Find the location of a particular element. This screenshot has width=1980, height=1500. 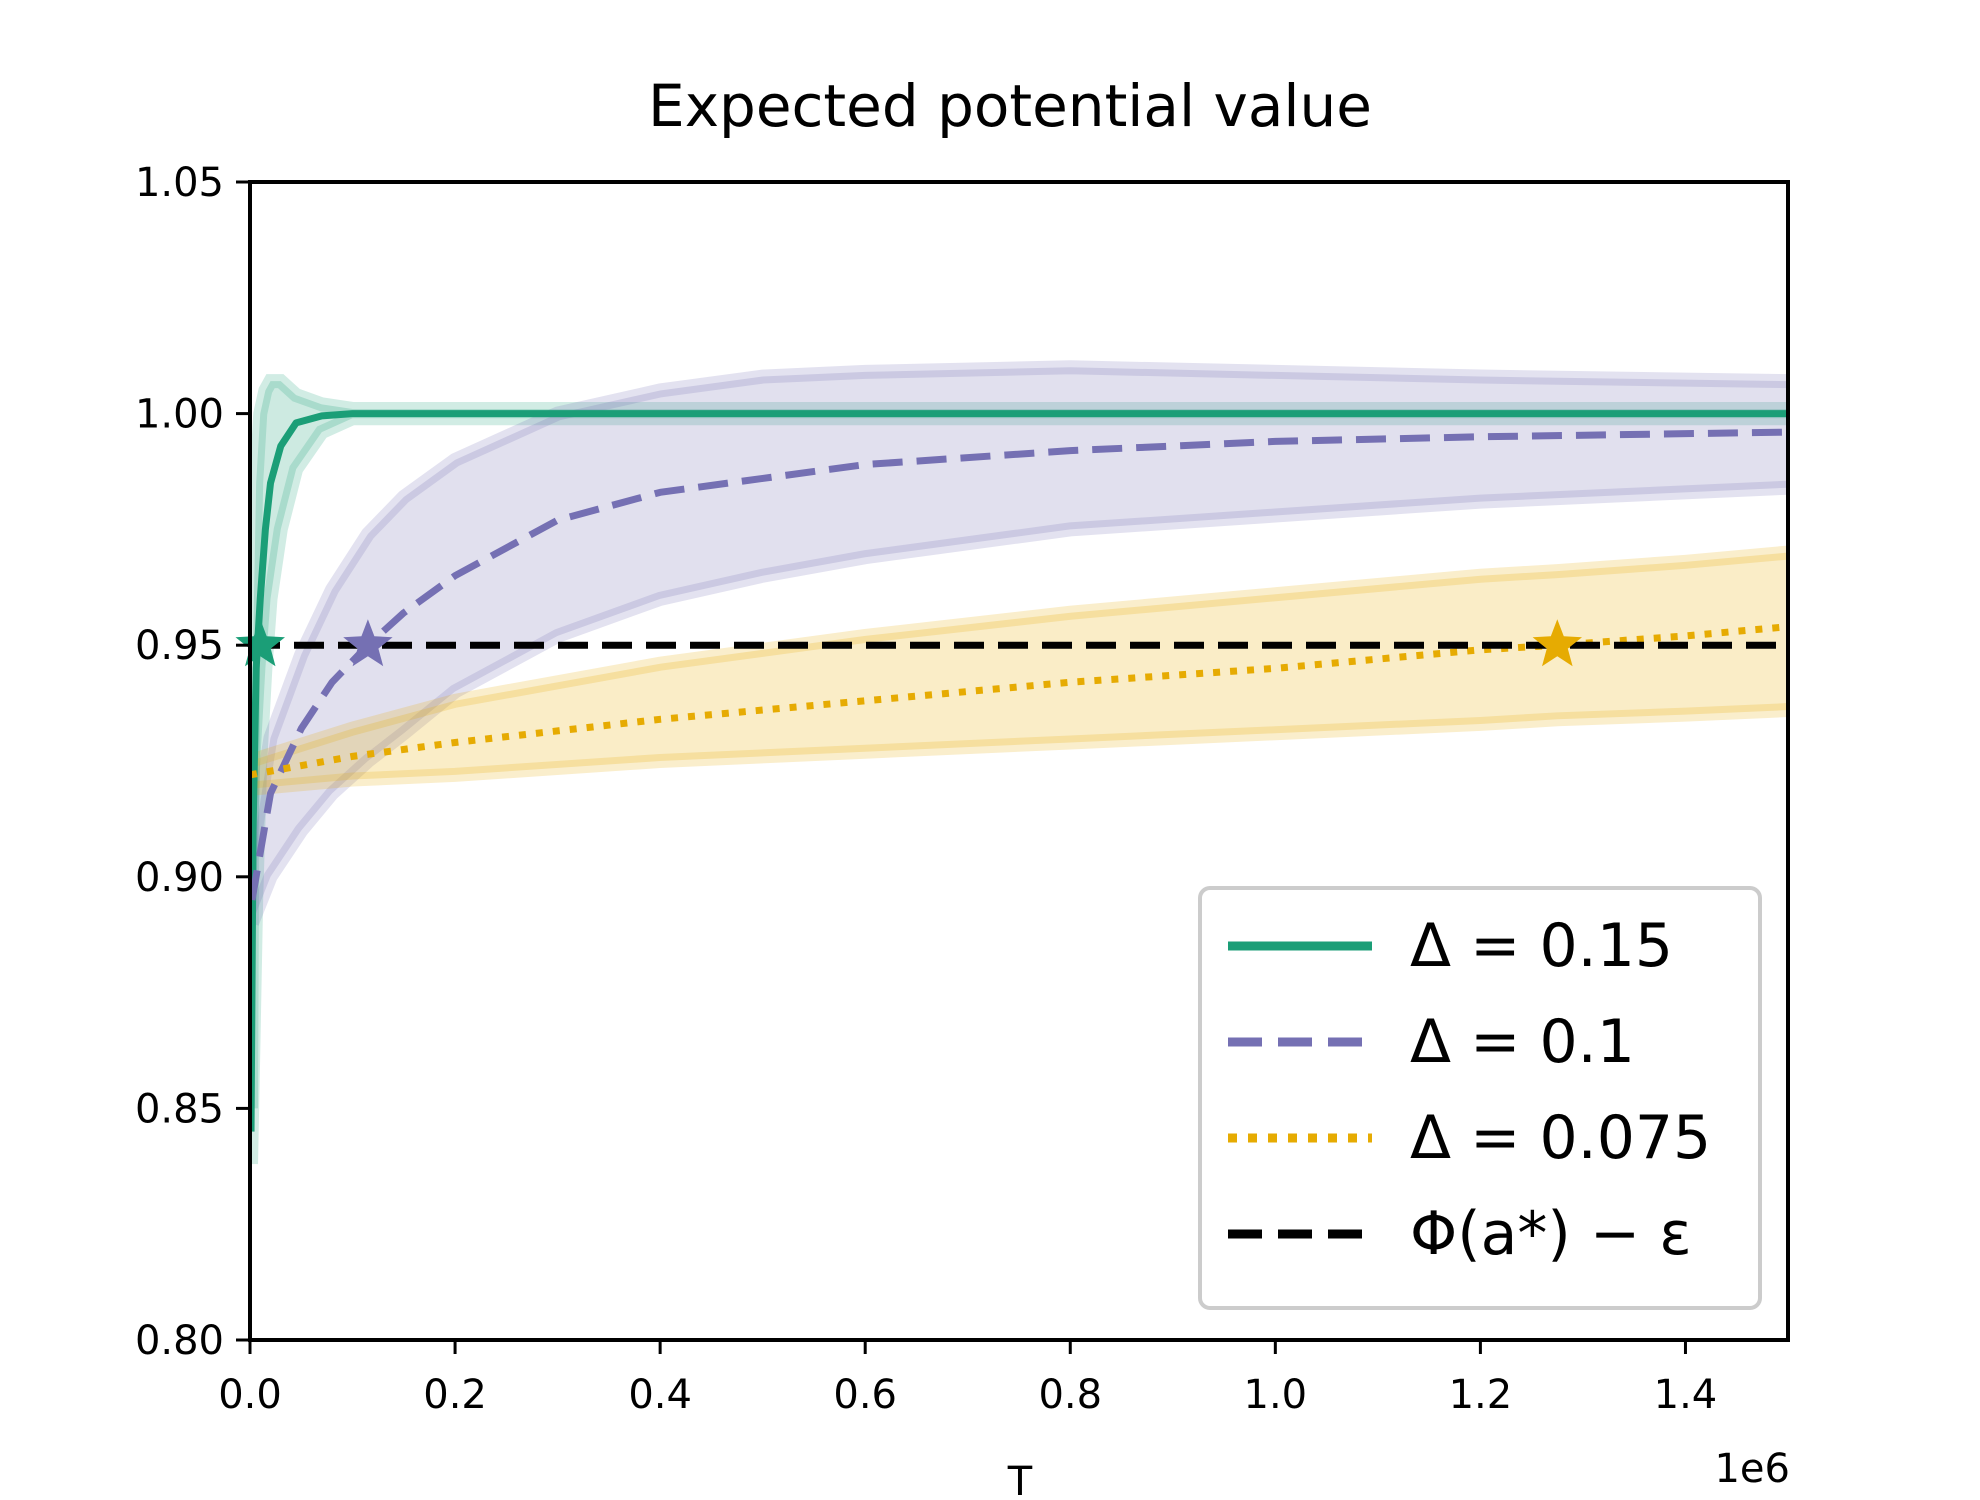

chart-title: Expected potential value is located at coordinates (1010, 106).